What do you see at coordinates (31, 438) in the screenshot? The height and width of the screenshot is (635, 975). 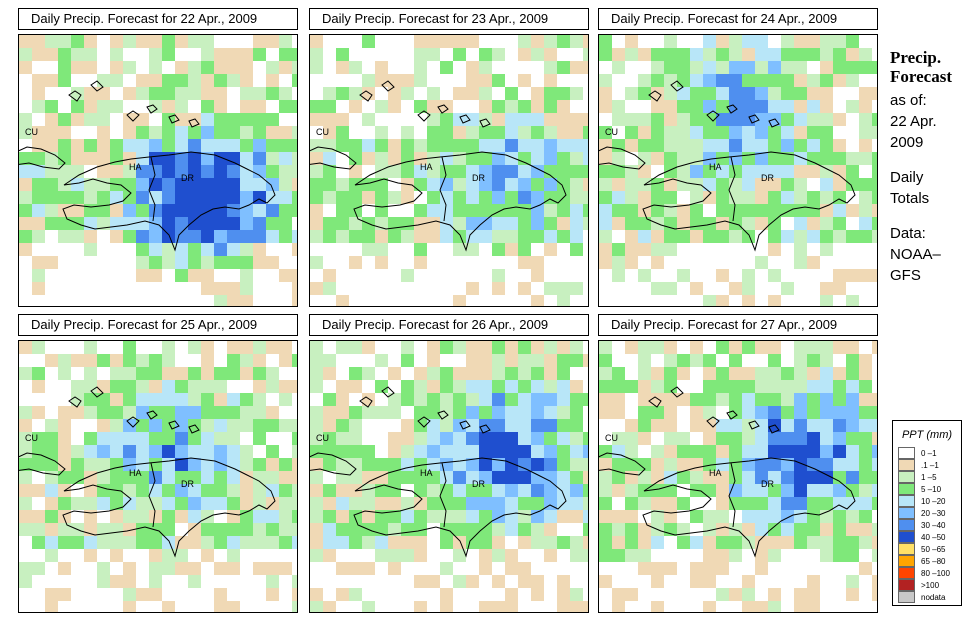 I see `label-cuba: CU` at bounding box center [31, 438].